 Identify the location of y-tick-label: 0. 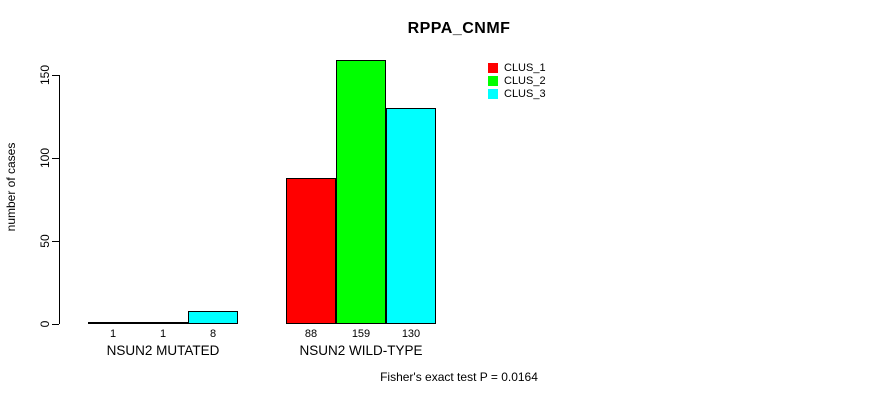
(45, 324).